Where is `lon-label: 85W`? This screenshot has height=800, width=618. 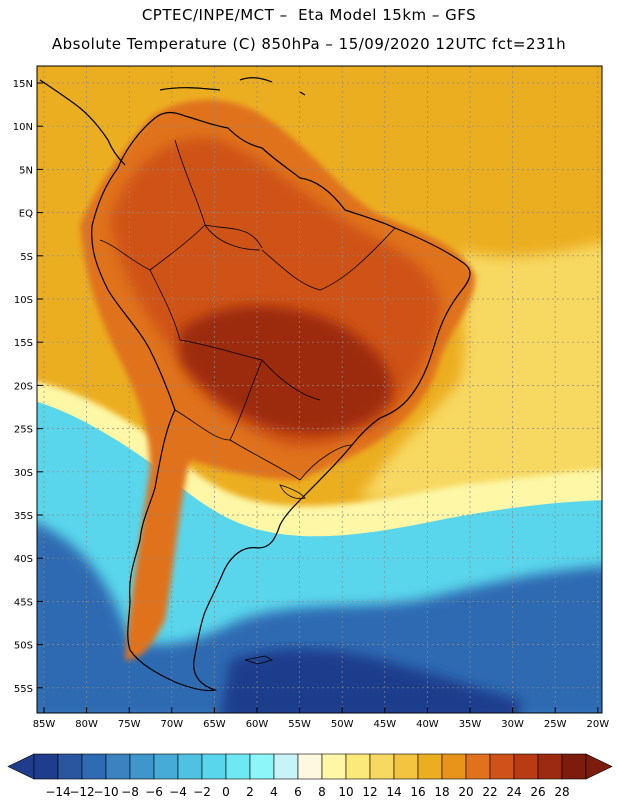 lon-label: 85W is located at coordinates (44, 724).